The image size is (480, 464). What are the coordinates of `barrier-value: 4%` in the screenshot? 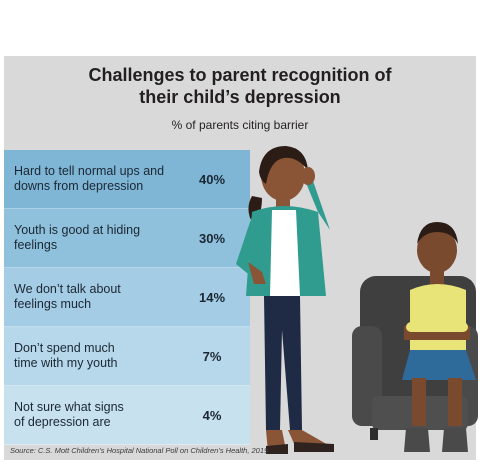 It's located at (212, 415).